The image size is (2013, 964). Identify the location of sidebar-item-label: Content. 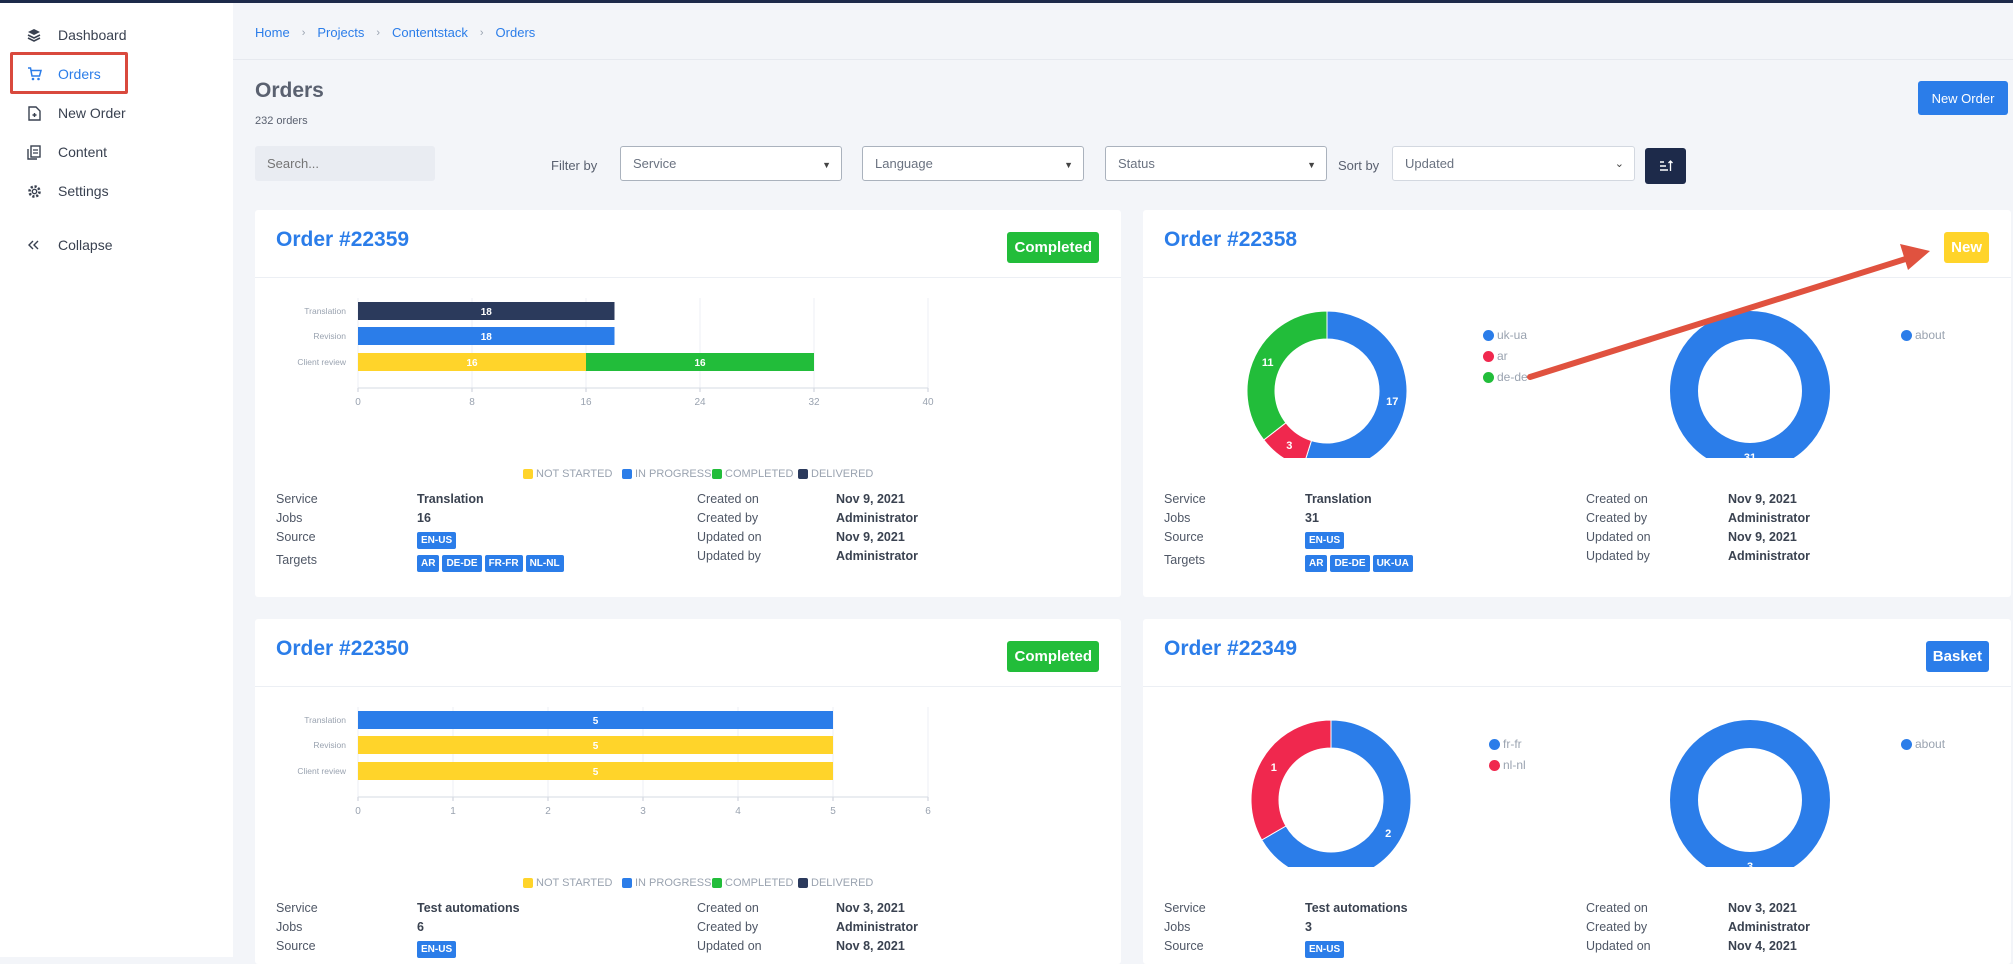
(83, 152).